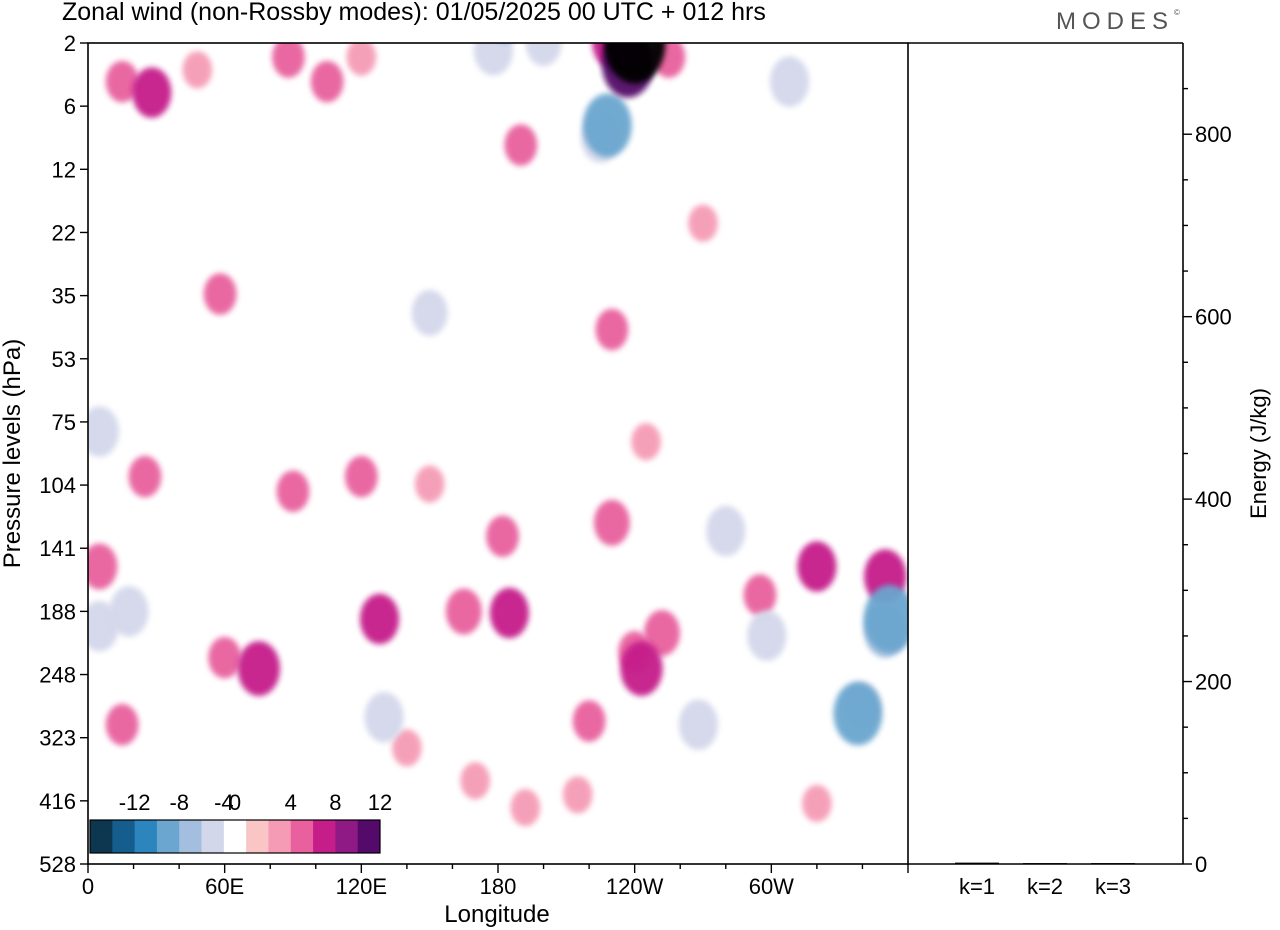  What do you see at coordinates (498, 886) in the screenshot?
I see `x-tick-label: 180` at bounding box center [498, 886].